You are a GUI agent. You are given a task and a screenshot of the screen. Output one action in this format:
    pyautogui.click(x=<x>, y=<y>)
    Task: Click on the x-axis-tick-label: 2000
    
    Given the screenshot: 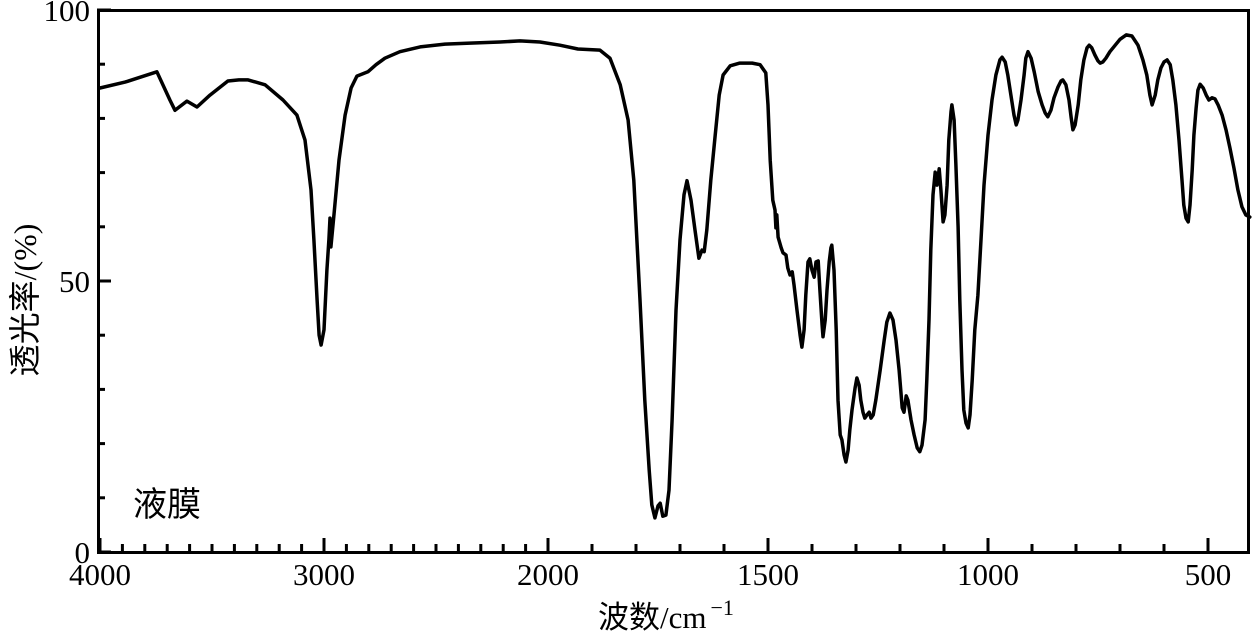 What is the action you would take?
    pyautogui.click(x=548, y=574)
    